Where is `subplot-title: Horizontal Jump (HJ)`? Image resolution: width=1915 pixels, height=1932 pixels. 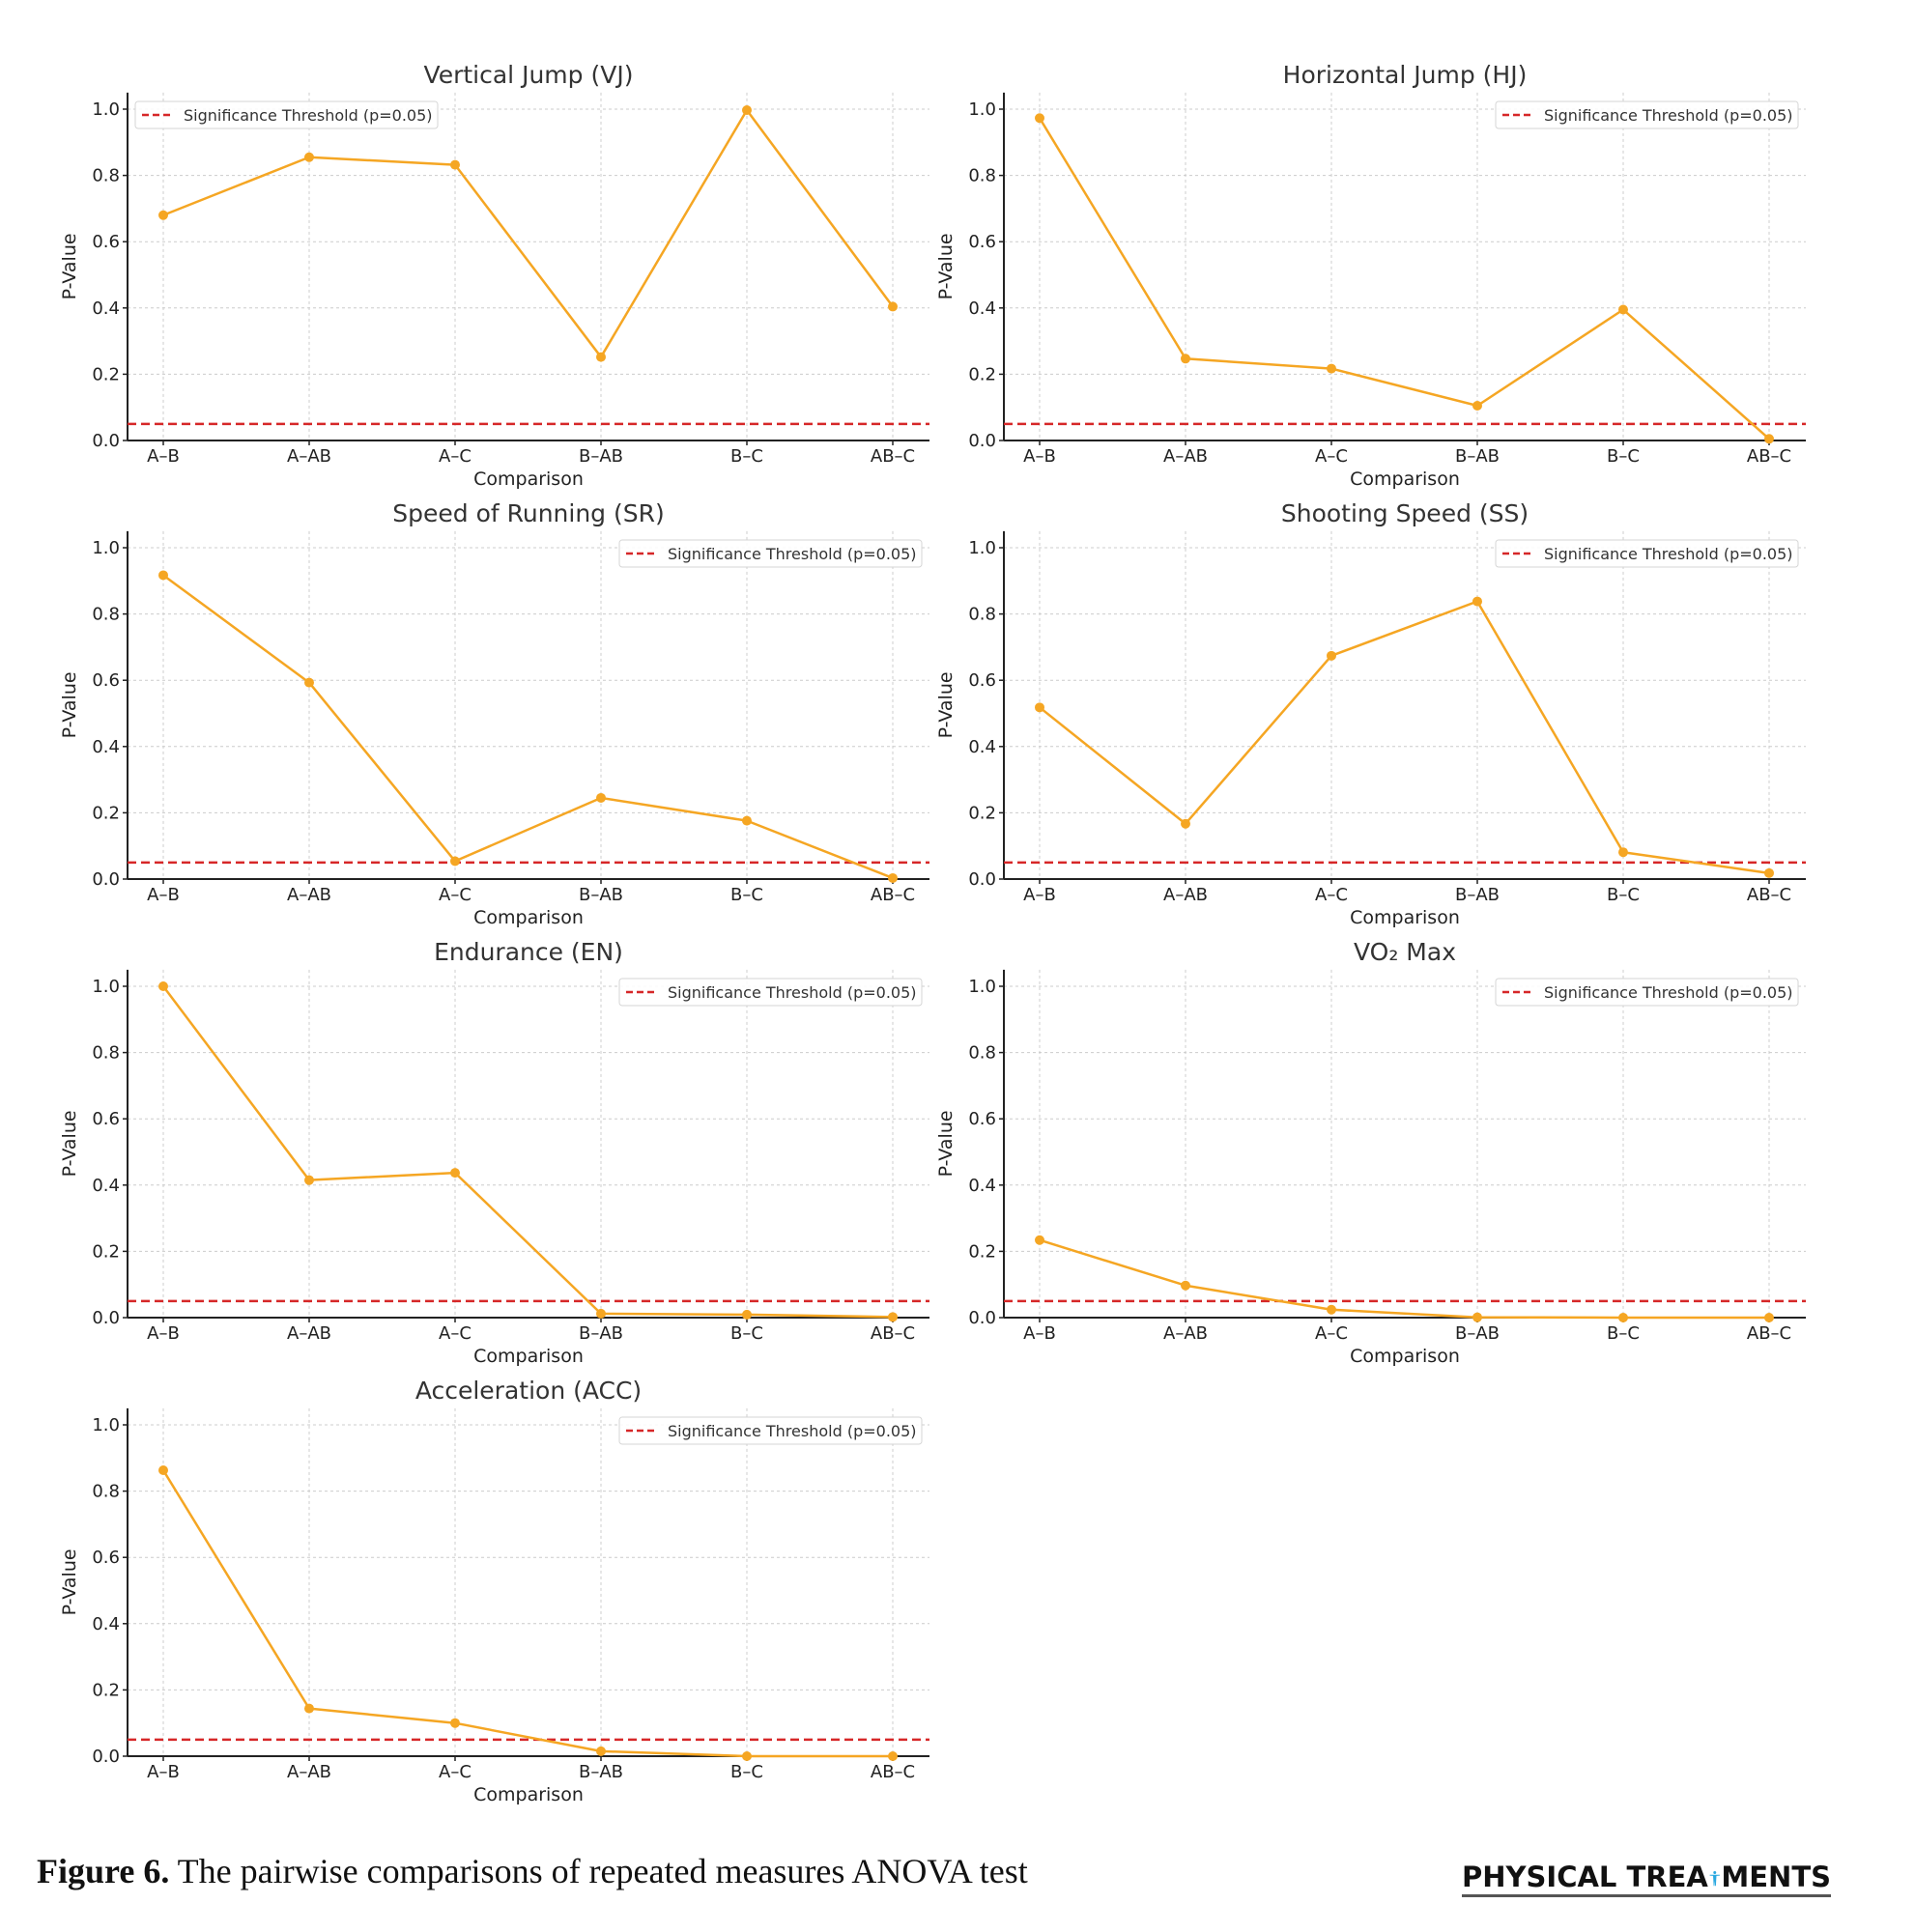 subplot-title: Horizontal Jump (HJ) is located at coordinates (1406, 75).